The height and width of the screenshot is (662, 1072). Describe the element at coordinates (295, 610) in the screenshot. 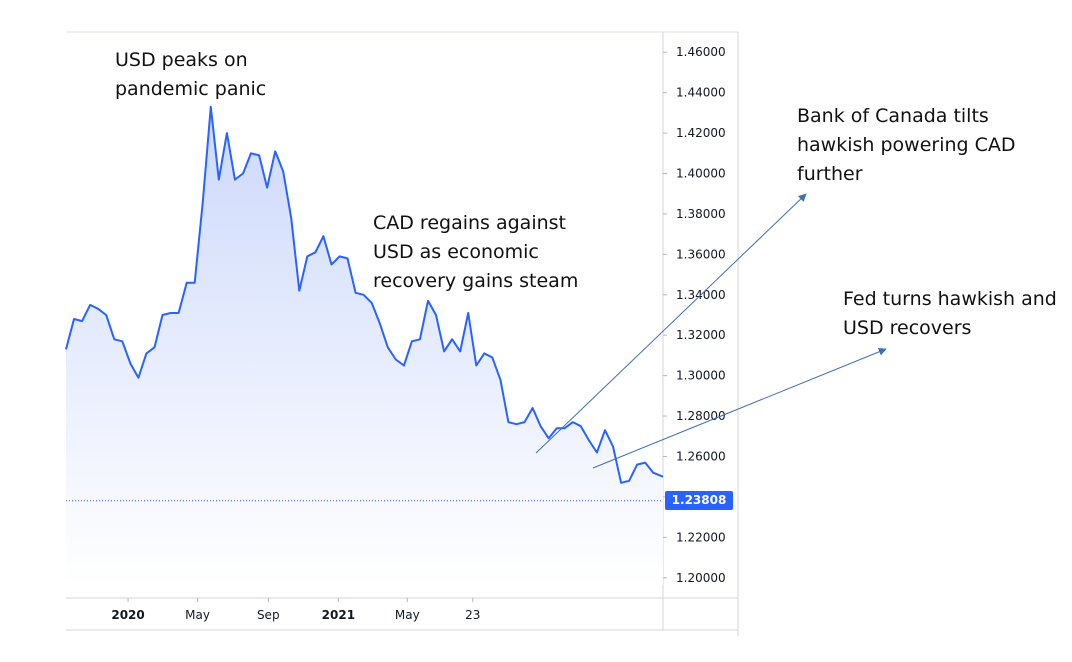

I see `time-axis: 2020 May Sep 2021 May 23` at that location.